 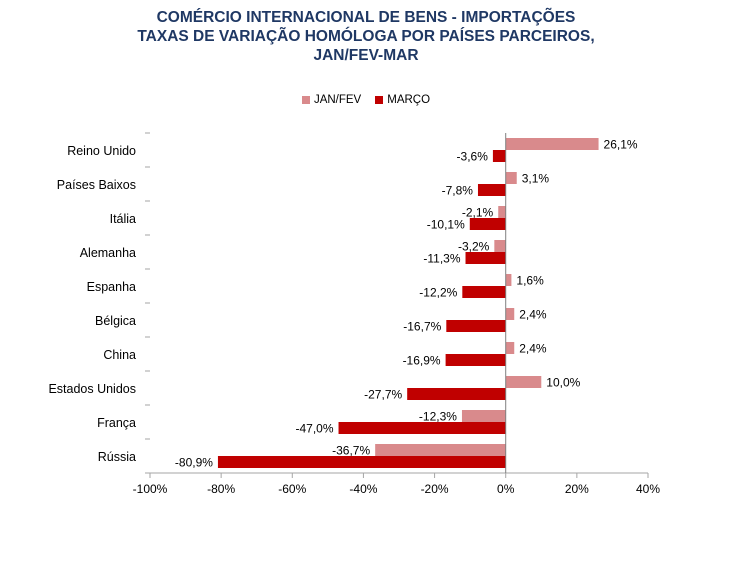 I want to click on category-label: Países Baixos, so click(x=96, y=185).